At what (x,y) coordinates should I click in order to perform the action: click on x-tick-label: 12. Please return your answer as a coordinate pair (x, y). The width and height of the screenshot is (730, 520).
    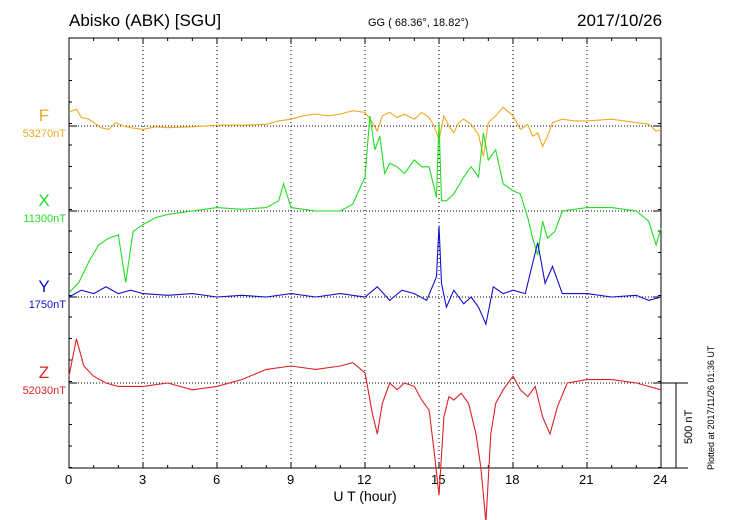
    Looking at the image, I should click on (364, 479).